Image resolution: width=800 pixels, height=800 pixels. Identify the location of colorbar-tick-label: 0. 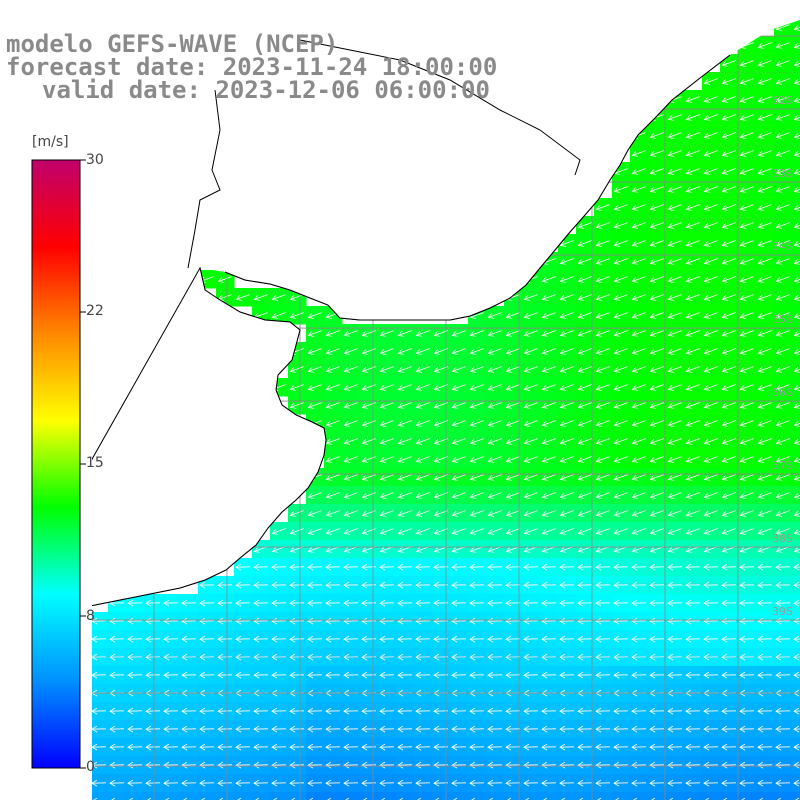
(90, 767).